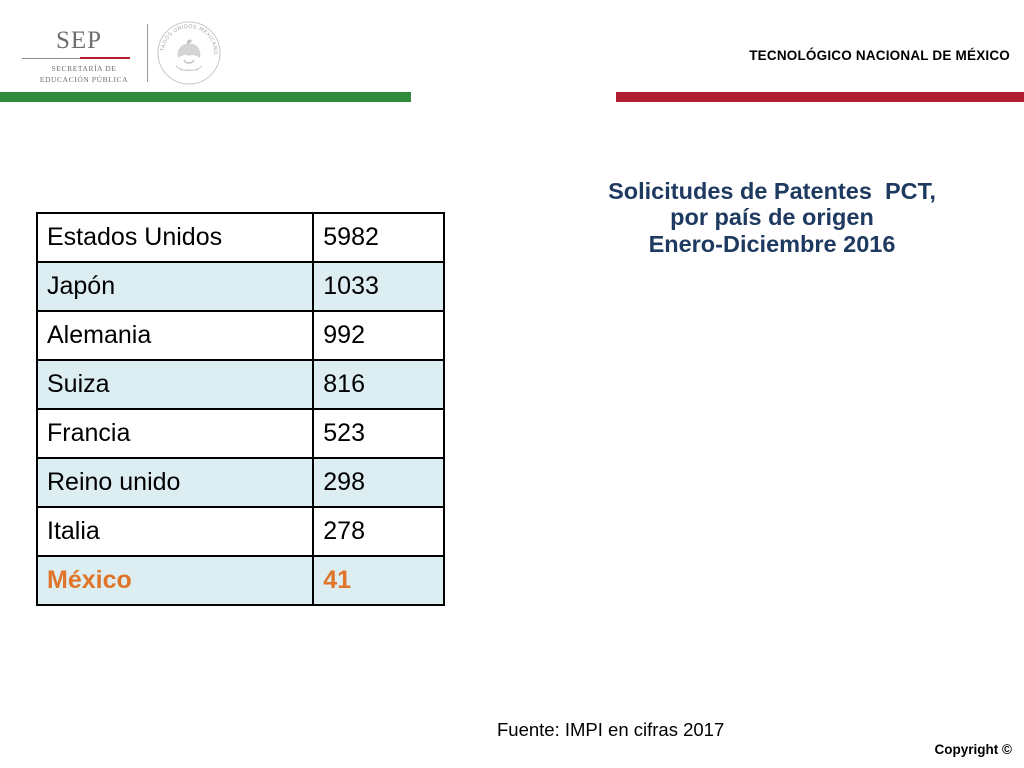 This screenshot has height=768, width=1024. What do you see at coordinates (175, 580) in the screenshot?
I see `country-cell-highlight: México` at bounding box center [175, 580].